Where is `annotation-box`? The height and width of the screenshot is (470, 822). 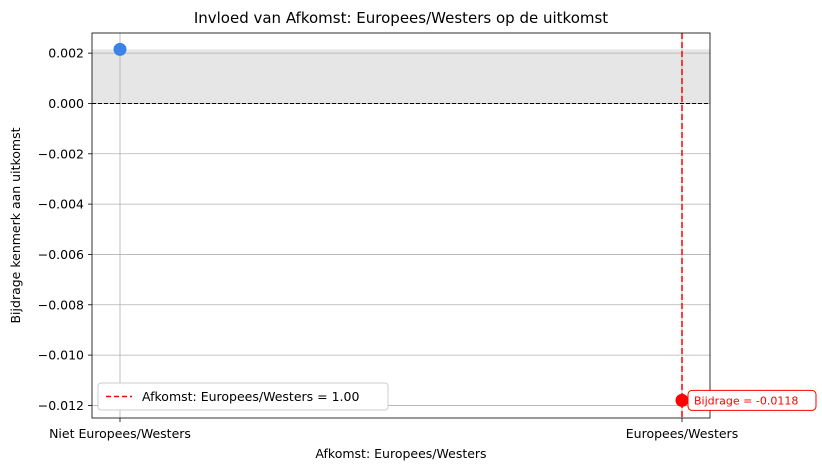 annotation-box is located at coordinates (752, 400).